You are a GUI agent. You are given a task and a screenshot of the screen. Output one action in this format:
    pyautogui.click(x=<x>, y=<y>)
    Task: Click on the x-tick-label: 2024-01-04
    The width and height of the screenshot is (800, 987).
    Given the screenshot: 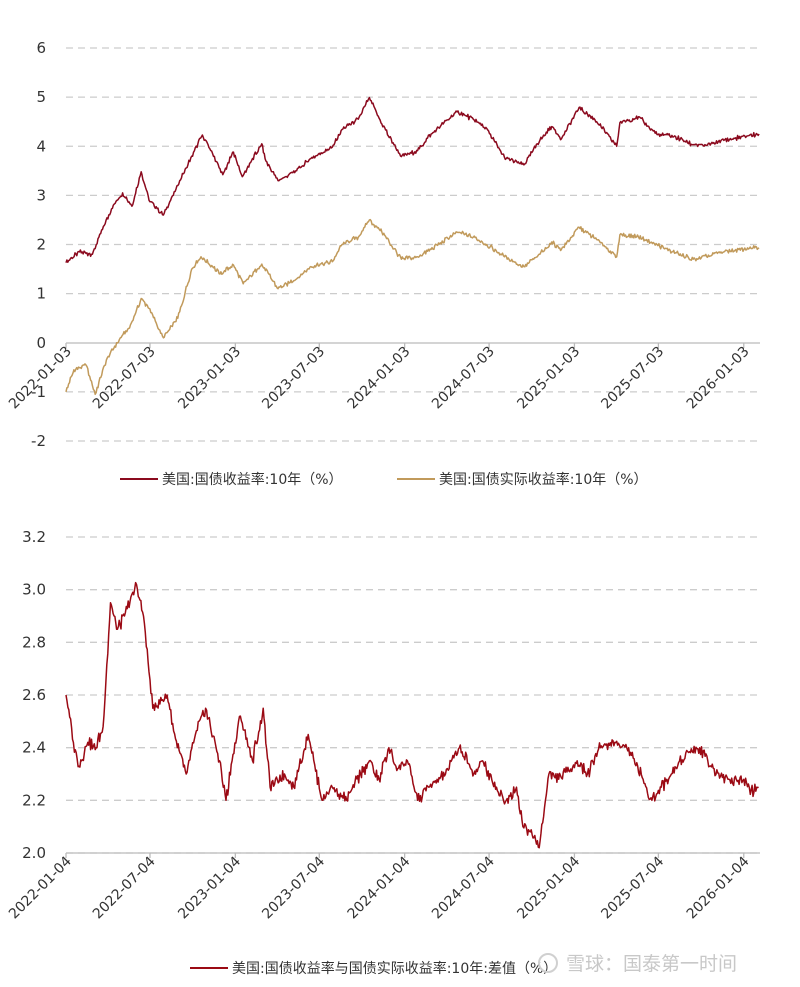 What is the action you would take?
    pyautogui.click(x=379, y=887)
    